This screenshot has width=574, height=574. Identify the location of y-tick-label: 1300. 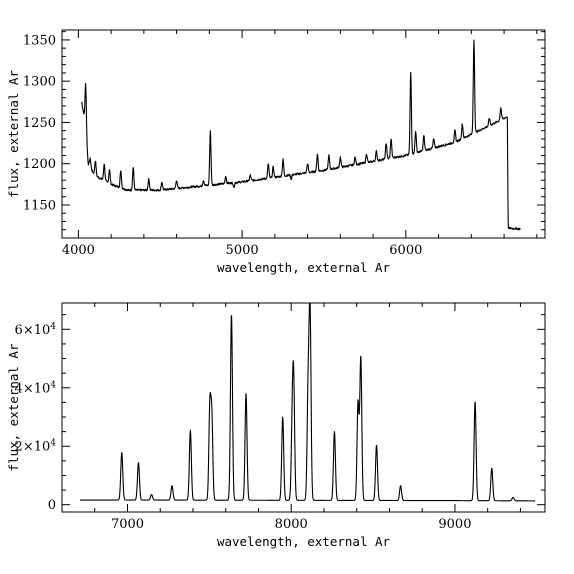
(39, 82).